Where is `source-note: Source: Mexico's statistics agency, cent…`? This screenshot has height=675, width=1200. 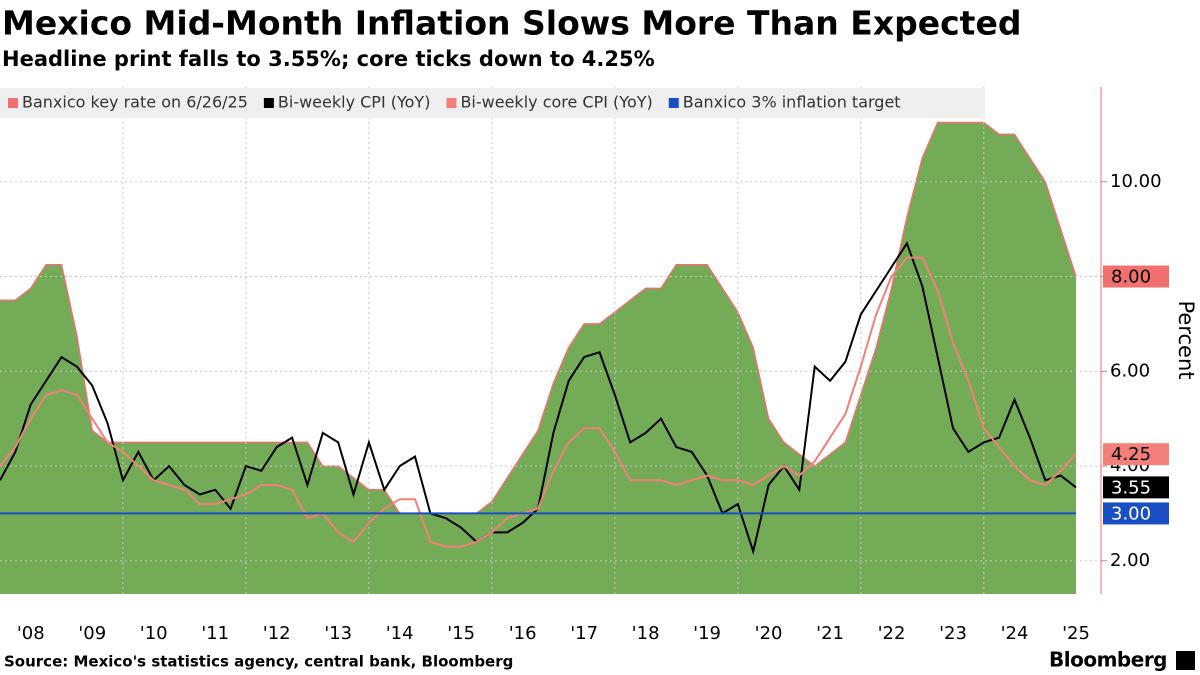
source-note: Source: Mexico's statistics agency, cent… is located at coordinates (258, 662).